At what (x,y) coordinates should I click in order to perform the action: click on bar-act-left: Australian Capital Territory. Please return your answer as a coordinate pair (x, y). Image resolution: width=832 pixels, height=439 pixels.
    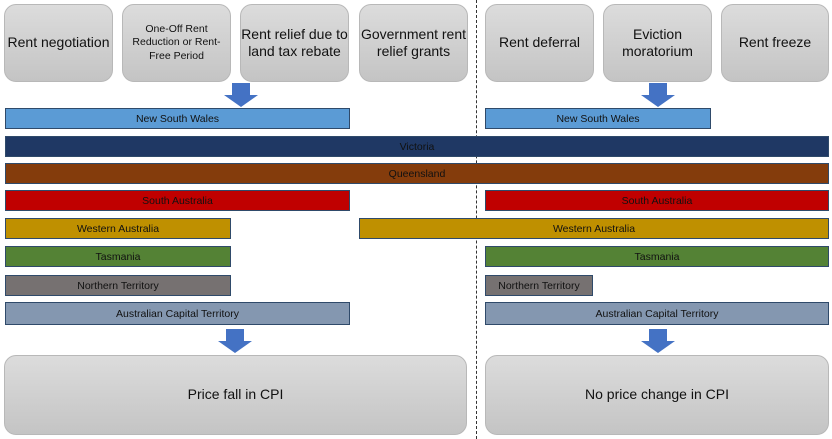
    Looking at the image, I should click on (177, 313).